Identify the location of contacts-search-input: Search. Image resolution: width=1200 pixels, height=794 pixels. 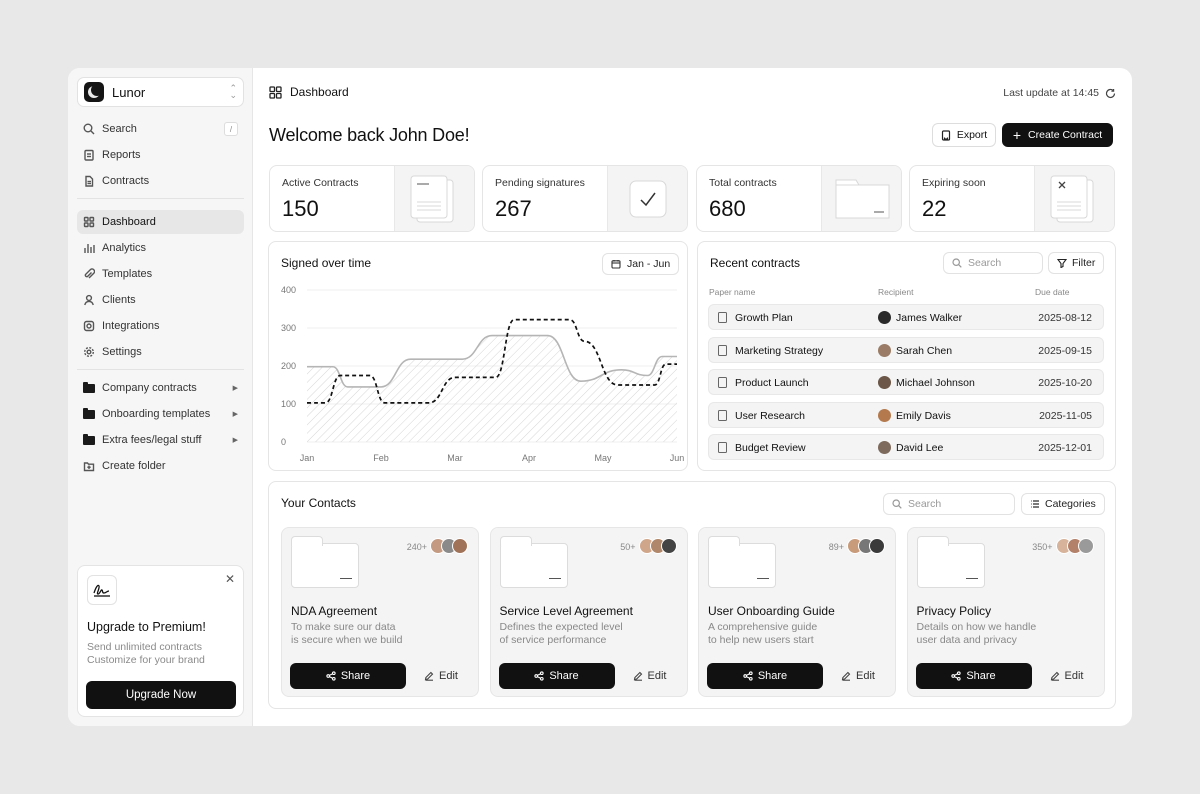
(949, 504).